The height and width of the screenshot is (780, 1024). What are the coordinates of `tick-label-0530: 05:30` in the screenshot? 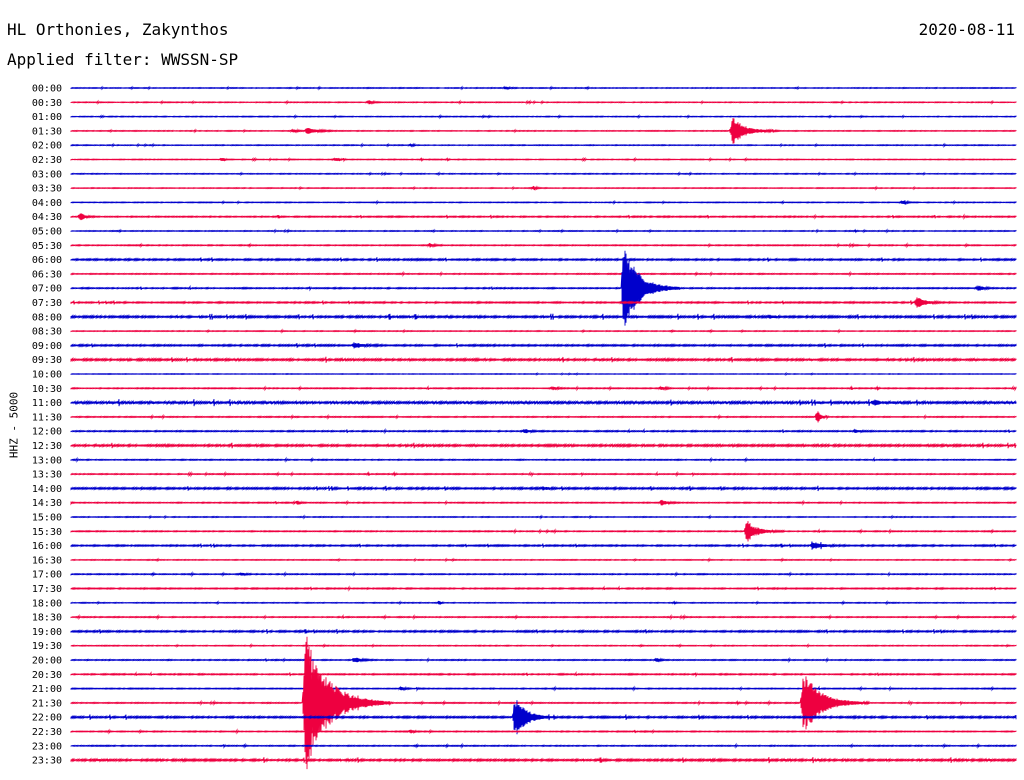 It's located at (47, 246).